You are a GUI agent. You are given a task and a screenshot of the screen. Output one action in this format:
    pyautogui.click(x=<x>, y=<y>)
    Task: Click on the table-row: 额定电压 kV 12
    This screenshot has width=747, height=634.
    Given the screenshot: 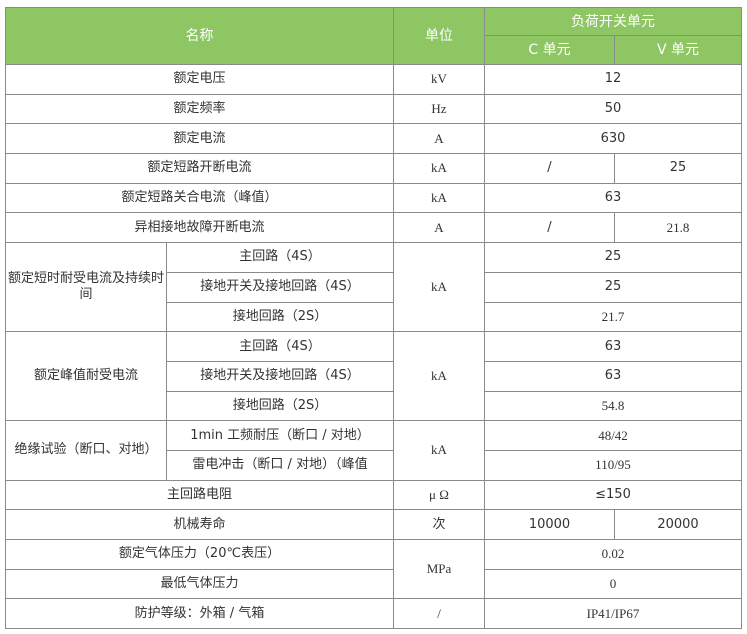 What is the action you would take?
    pyautogui.click(x=373, y=79)
    